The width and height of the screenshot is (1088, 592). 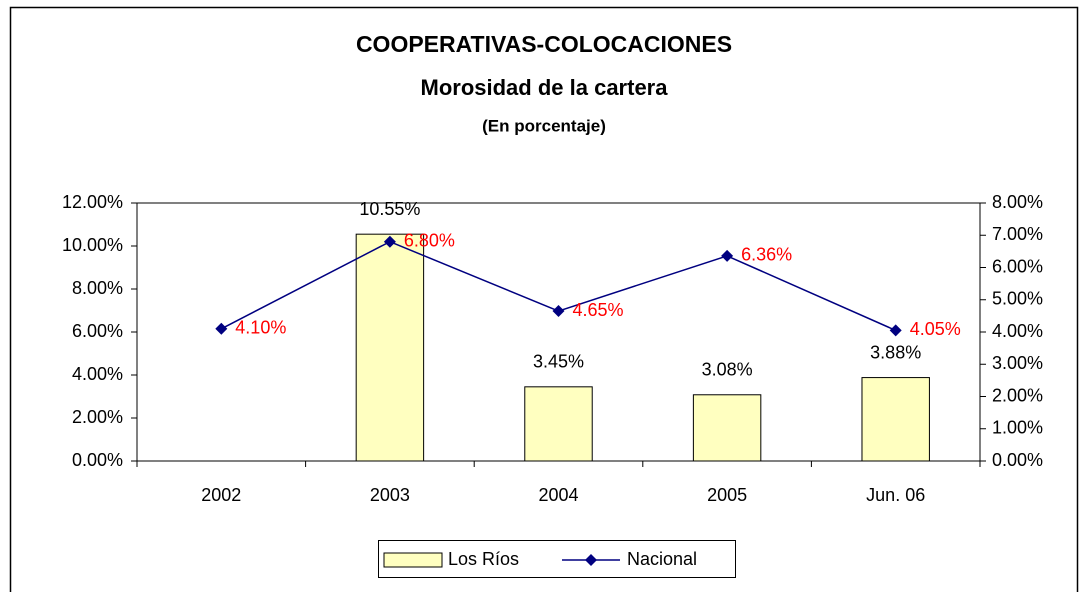 I want to click on y-tick-label: 0.00%, so click(x=97, y=460).